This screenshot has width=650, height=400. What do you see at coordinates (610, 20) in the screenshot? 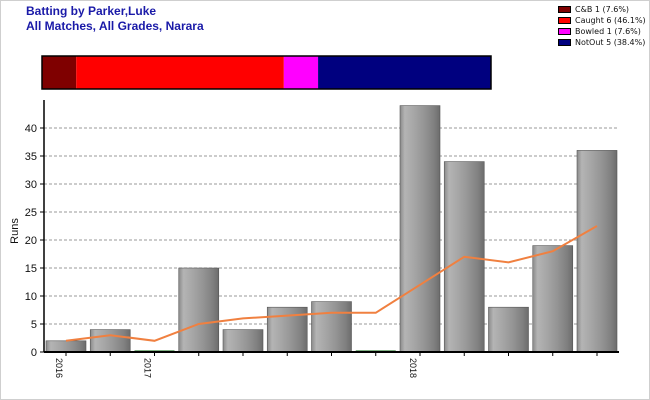
I see `legend-label-caught: Caught 6 (46.1%)` at bounding box center [610, 20].